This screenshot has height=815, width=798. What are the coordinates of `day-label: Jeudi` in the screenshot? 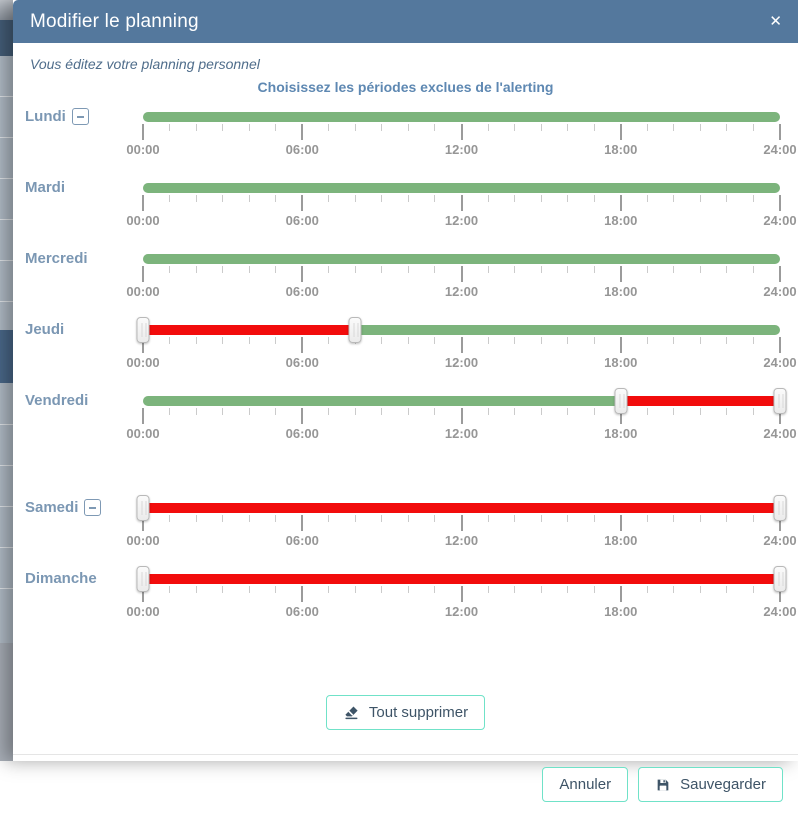 It's located at (45, 329).